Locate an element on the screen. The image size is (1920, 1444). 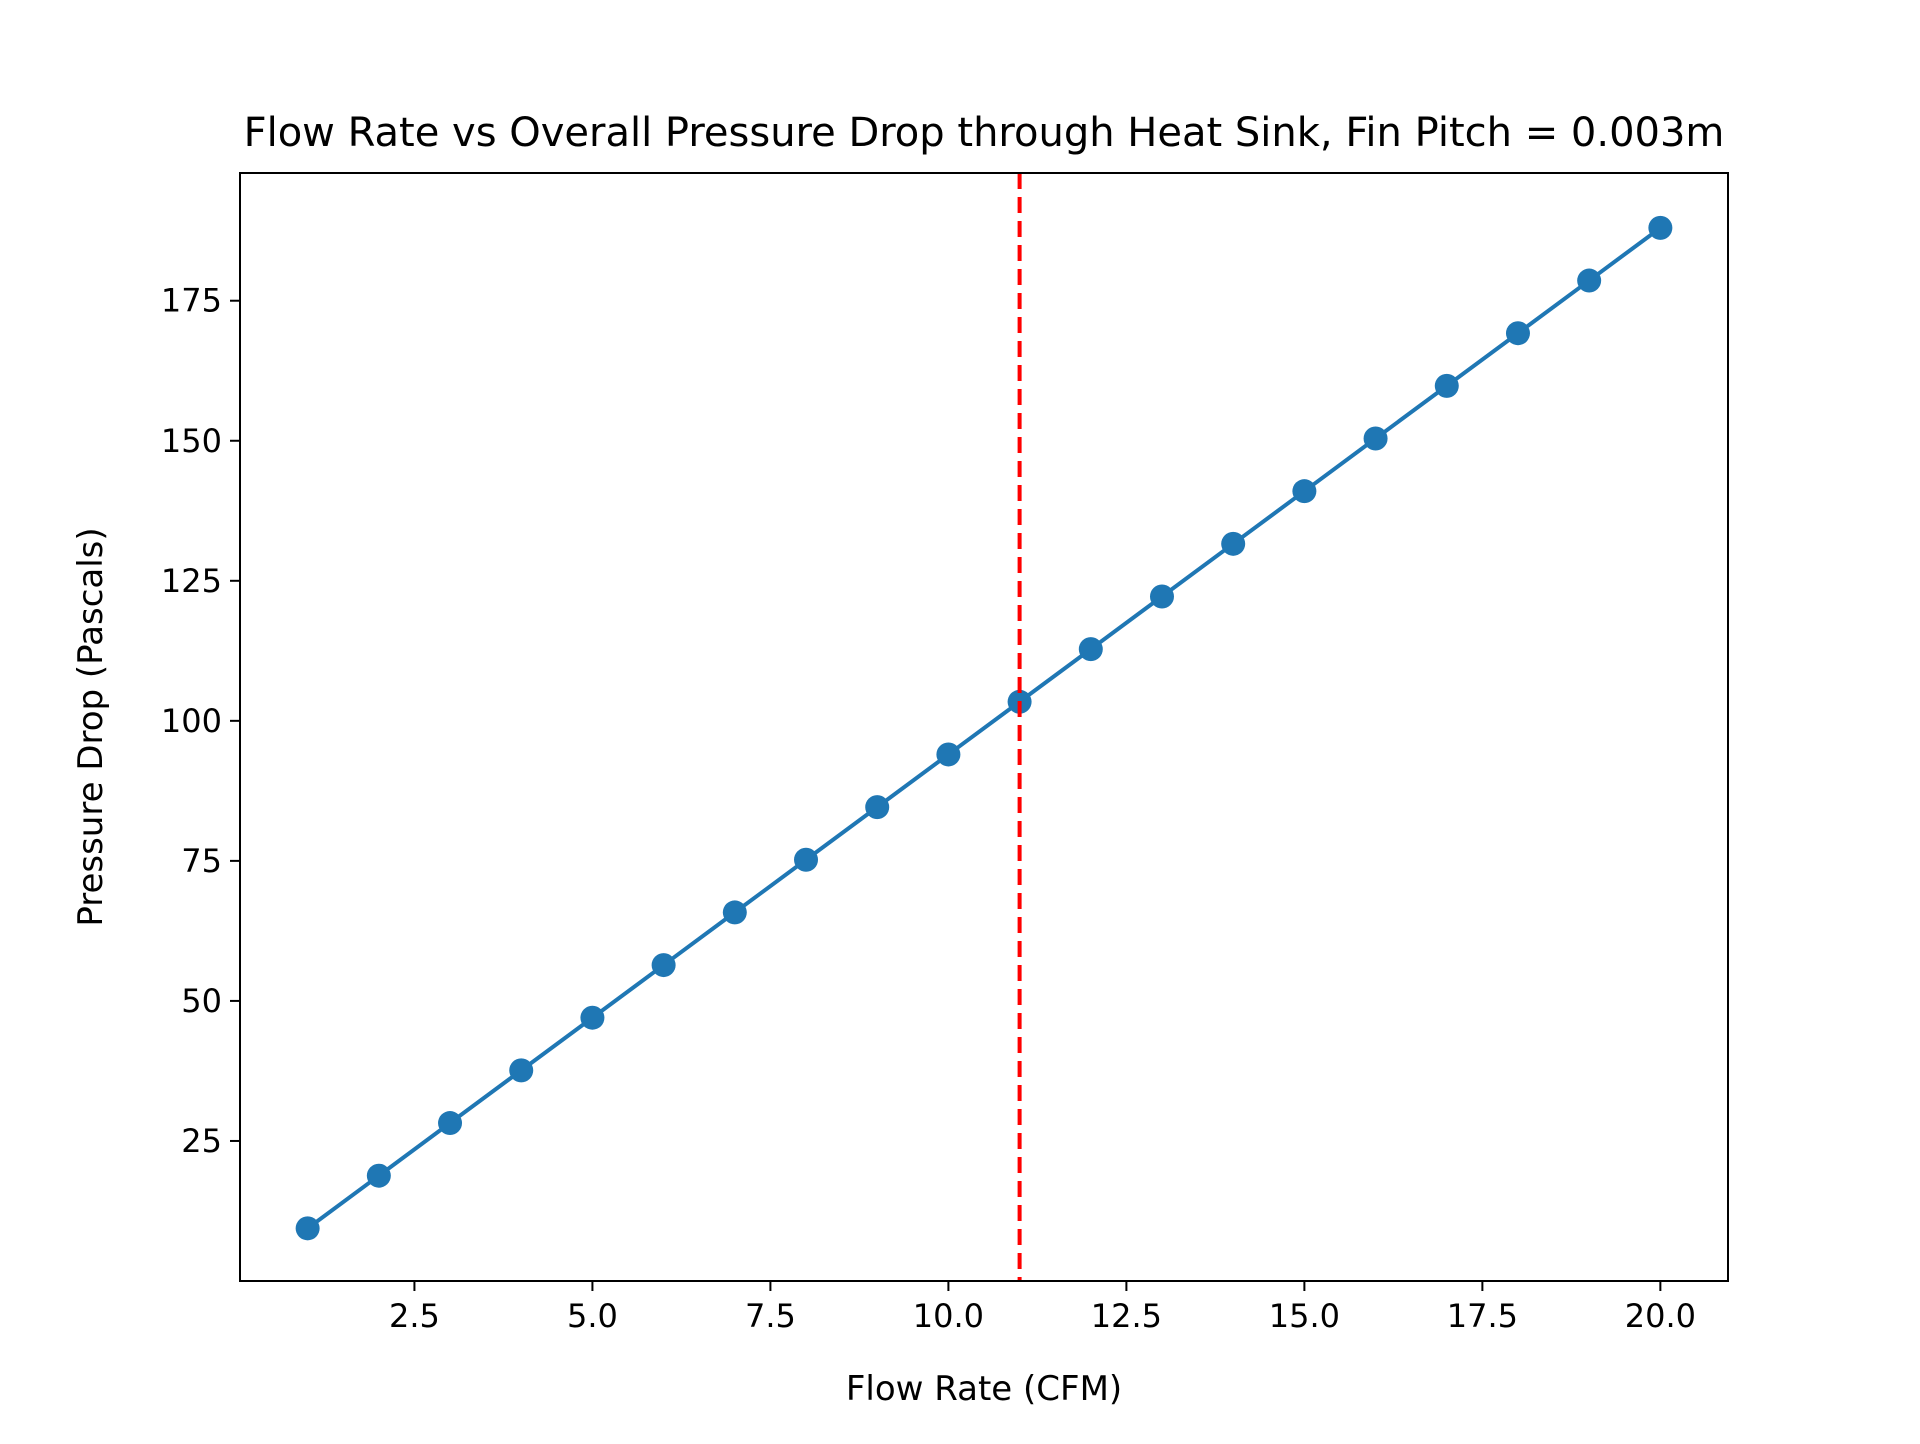
y-tick-label: 100 is located at coordinates (191, 721).